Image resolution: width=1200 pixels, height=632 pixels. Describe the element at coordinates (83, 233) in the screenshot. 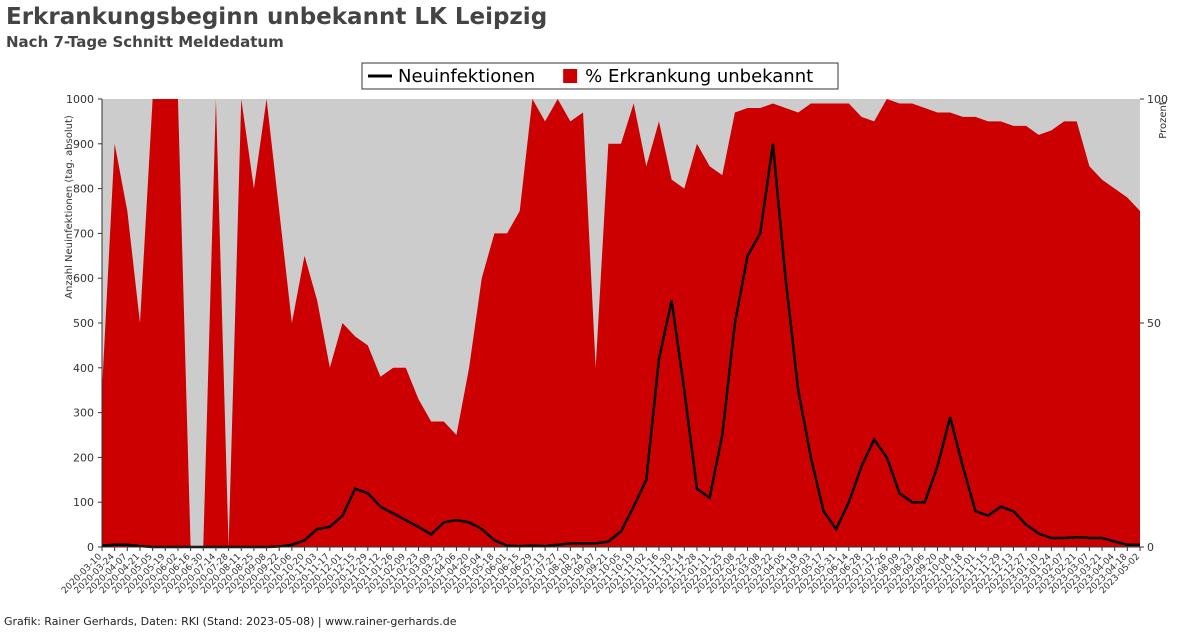

I see `y-tick-label: 700` at that location.